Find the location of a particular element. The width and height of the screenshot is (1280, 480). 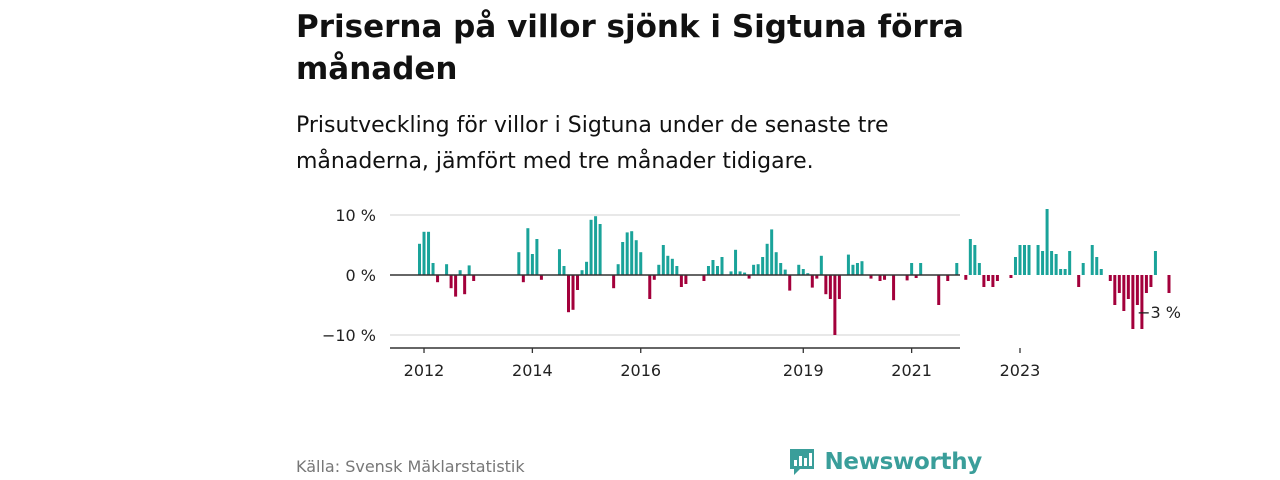

axes is located at coordinates (705, 313).